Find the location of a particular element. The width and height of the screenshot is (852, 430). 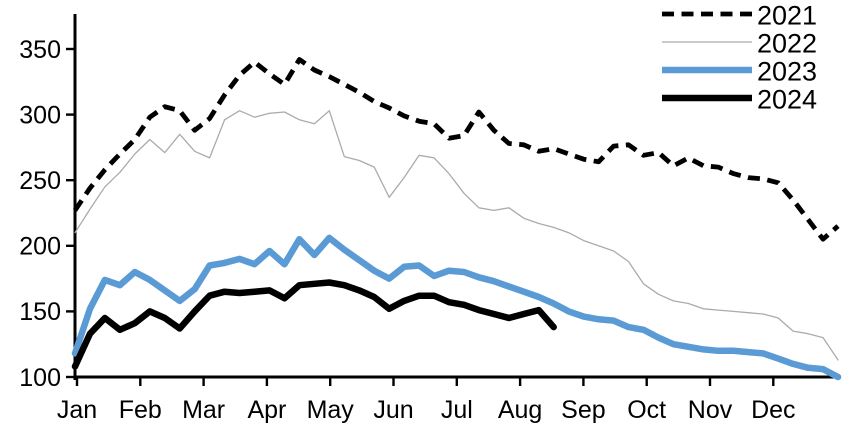

x-axis-tick-label-oct: Oct is located at coordinates (646, 410).